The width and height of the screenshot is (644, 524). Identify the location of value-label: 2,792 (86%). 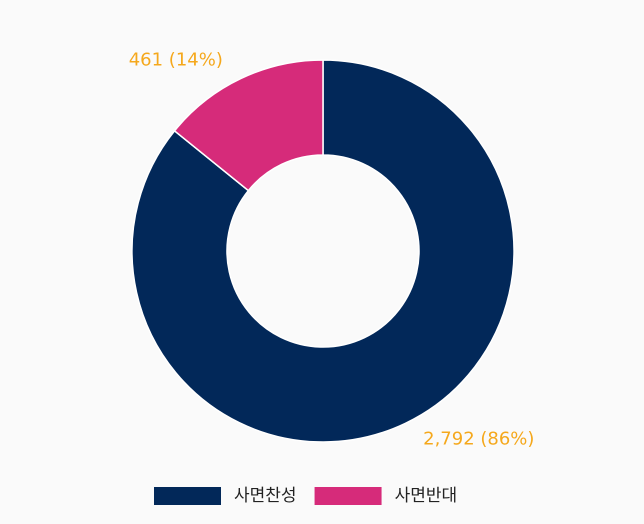
(478, 439).